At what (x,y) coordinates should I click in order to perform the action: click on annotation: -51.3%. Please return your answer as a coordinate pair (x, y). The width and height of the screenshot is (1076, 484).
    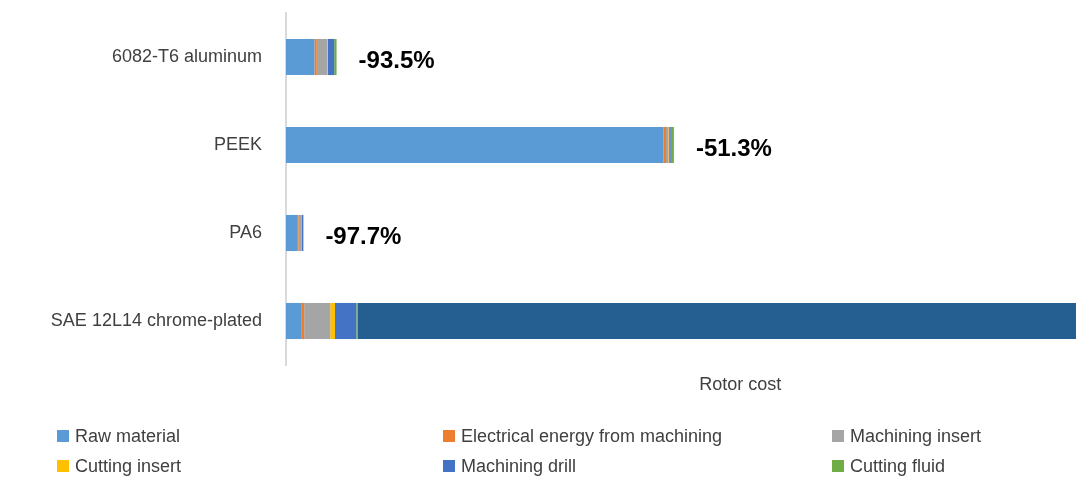
    Looking at the image, I should click on (733, 147).